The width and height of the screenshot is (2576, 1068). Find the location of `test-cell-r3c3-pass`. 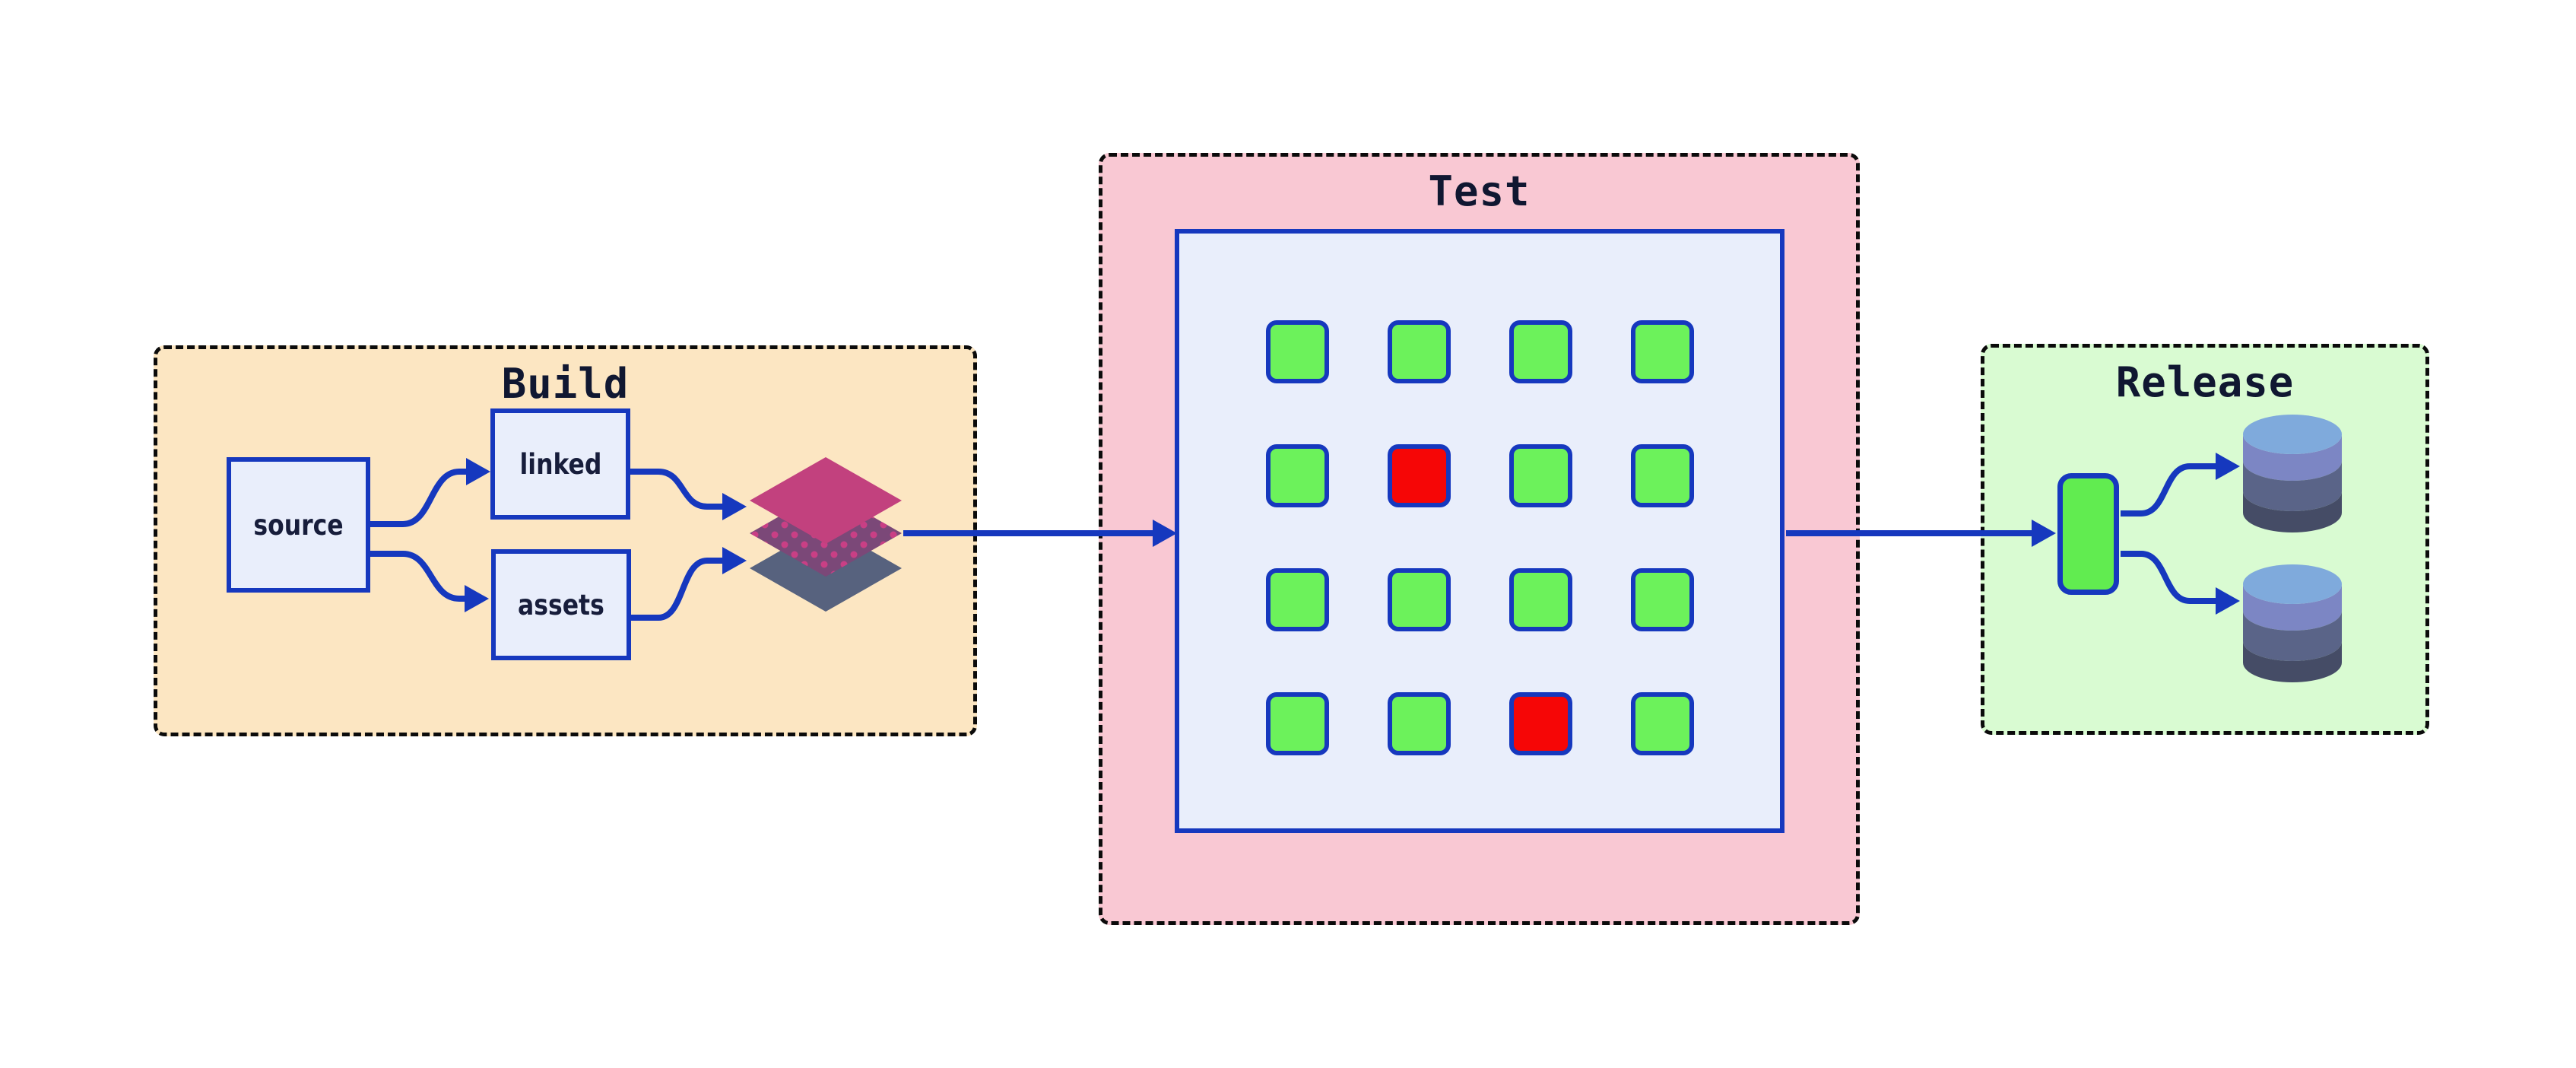

test-cell-r3c3-pass is located at coordinates (1541, 599).